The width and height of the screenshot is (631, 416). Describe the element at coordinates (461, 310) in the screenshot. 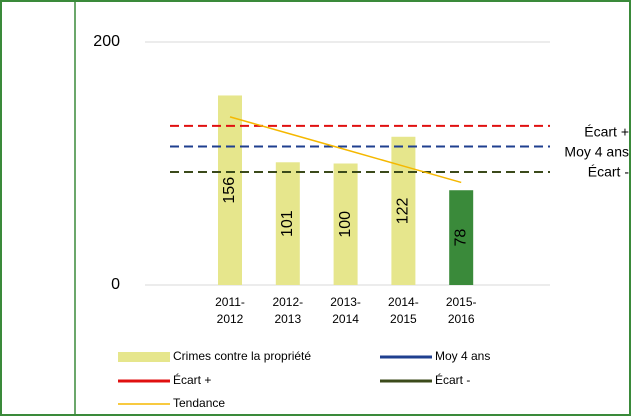

I see `x-tick-label: 2015-2016` at that location.